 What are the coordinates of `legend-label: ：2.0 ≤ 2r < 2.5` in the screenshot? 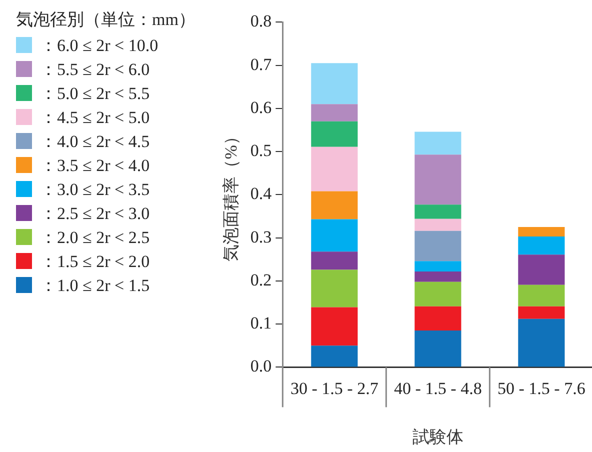 It's located at (95, 237).